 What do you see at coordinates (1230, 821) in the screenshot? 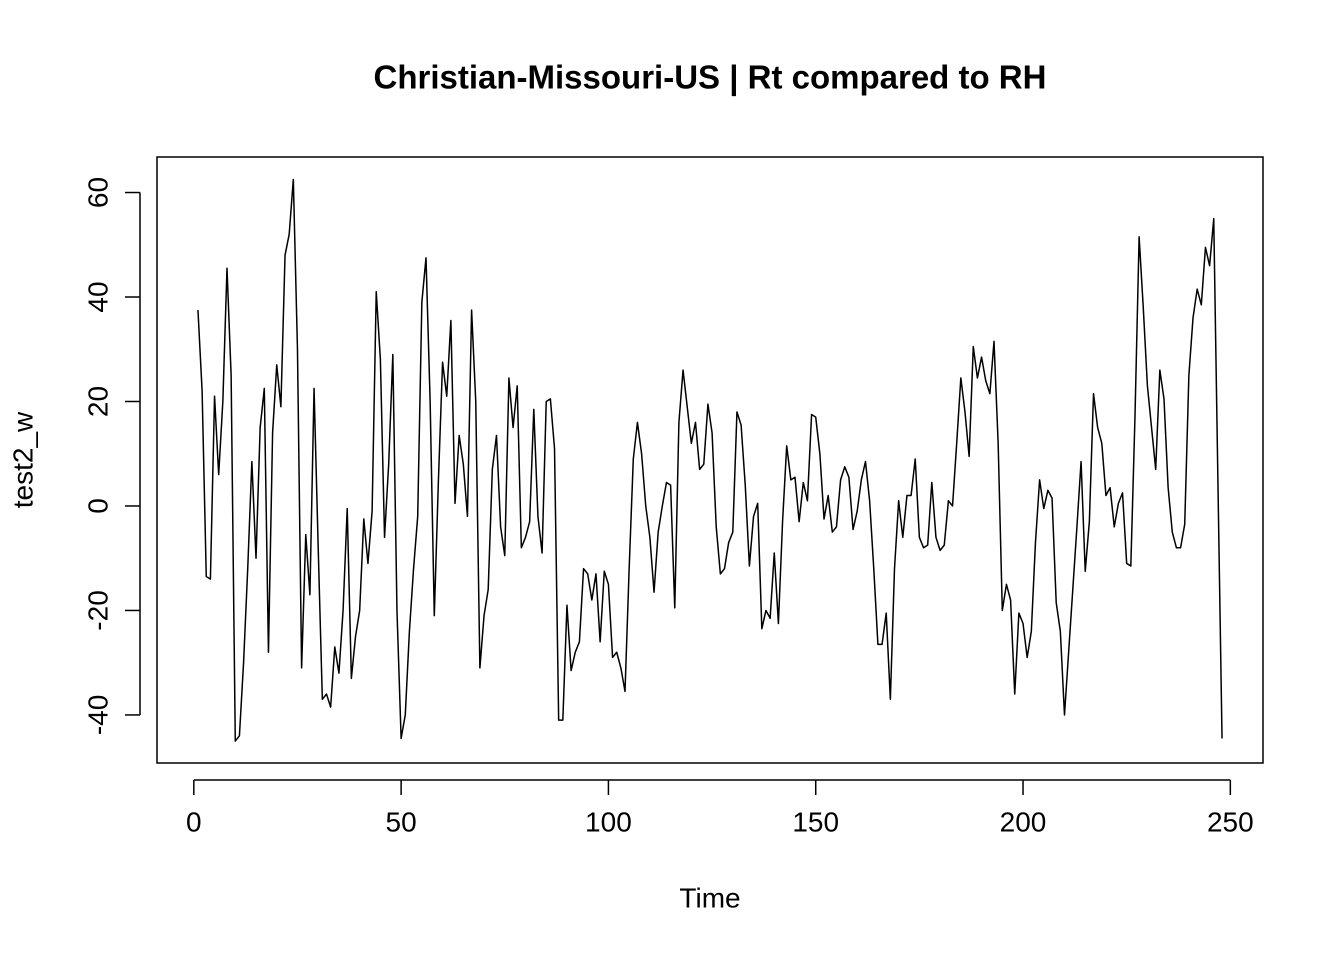
I see `x-tick-label: 250` at bounding box center [1230, 821].